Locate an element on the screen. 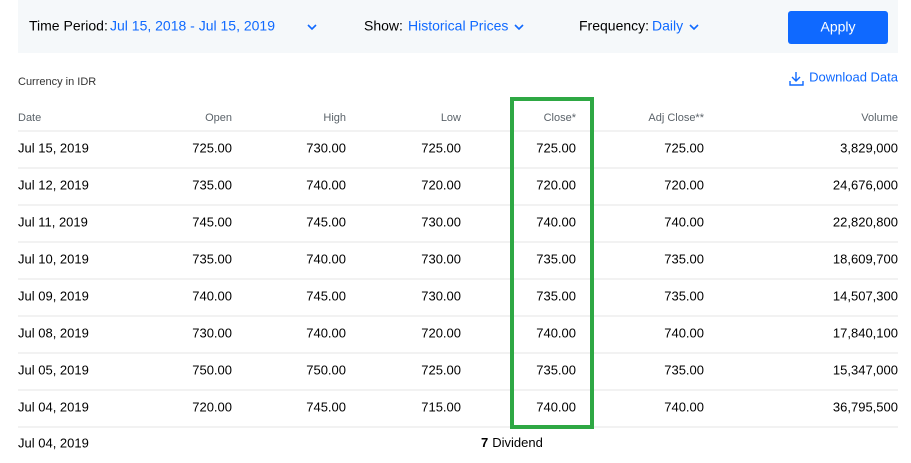 This screenshot has width=911, height=463. dividend-amount: 7 is located at coordinates (484, 442).